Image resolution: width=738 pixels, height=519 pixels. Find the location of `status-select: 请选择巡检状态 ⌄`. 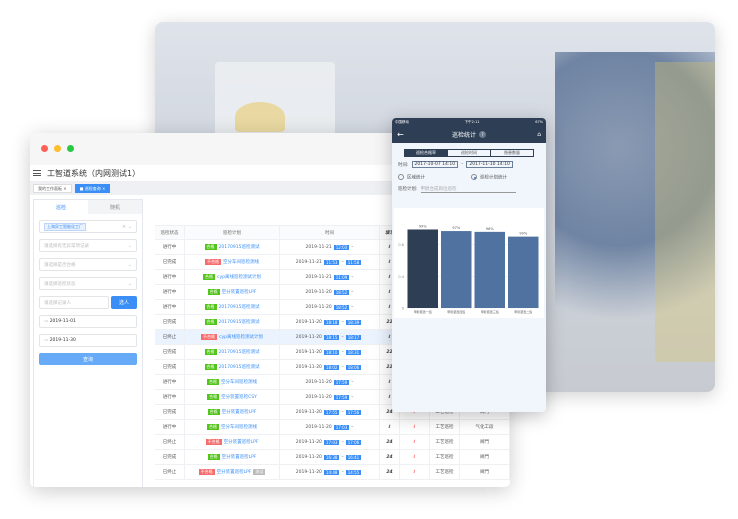

status-select: 请选择巡检状态 ⌄ is located at coordinates (88, 283).